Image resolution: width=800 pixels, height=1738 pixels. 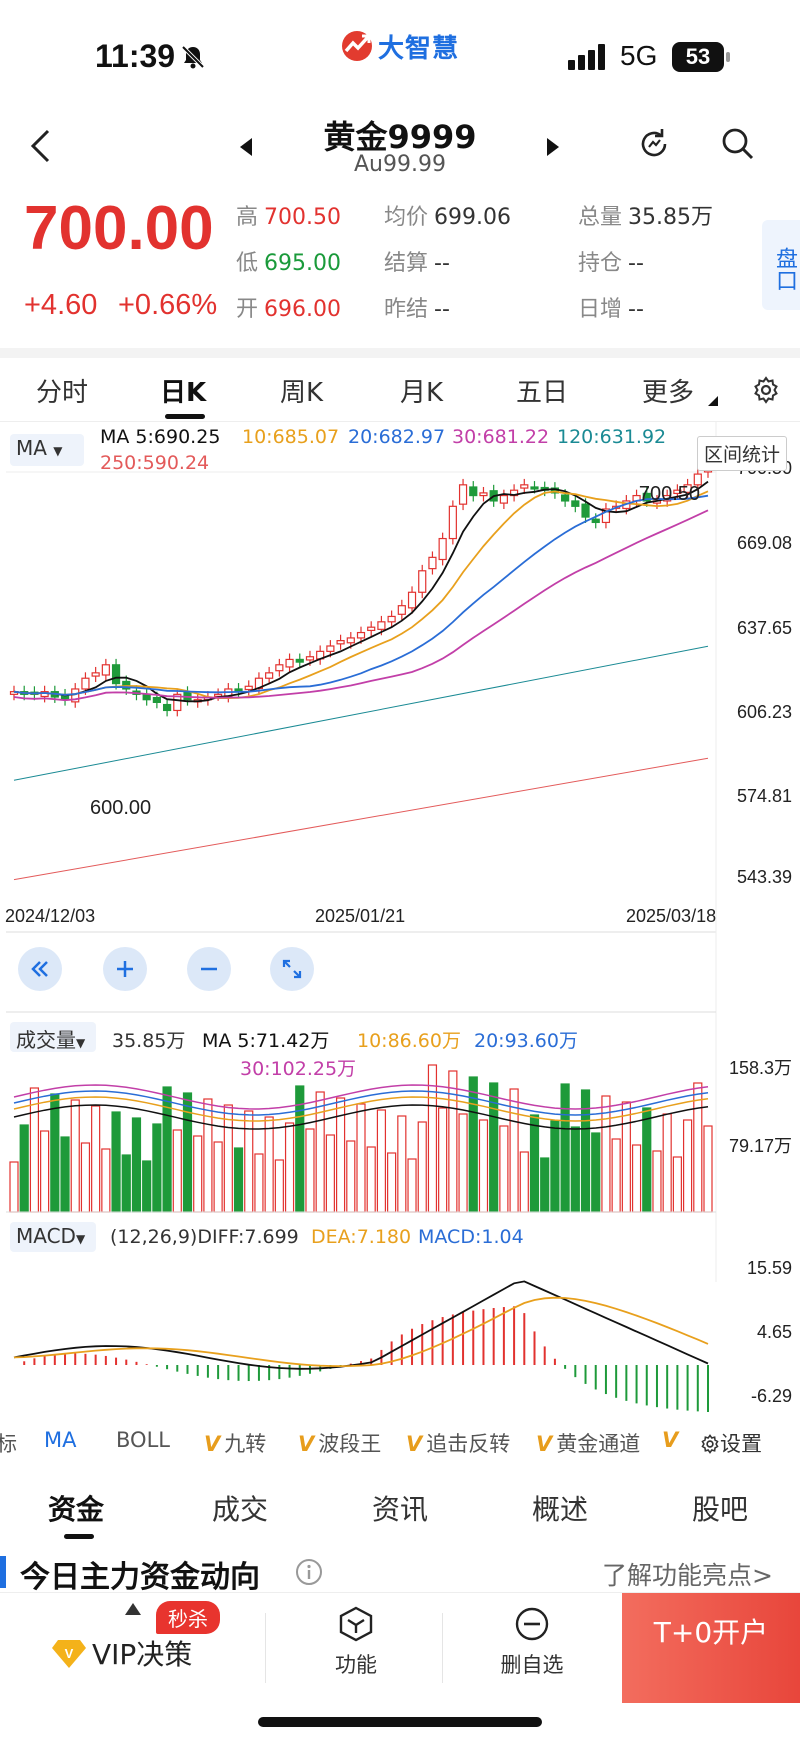 What do you see at coordinates (53, 1237) in the screenshot?
I see `macd-indicator-select: MACD▼` at bounding box center [53, 1237].